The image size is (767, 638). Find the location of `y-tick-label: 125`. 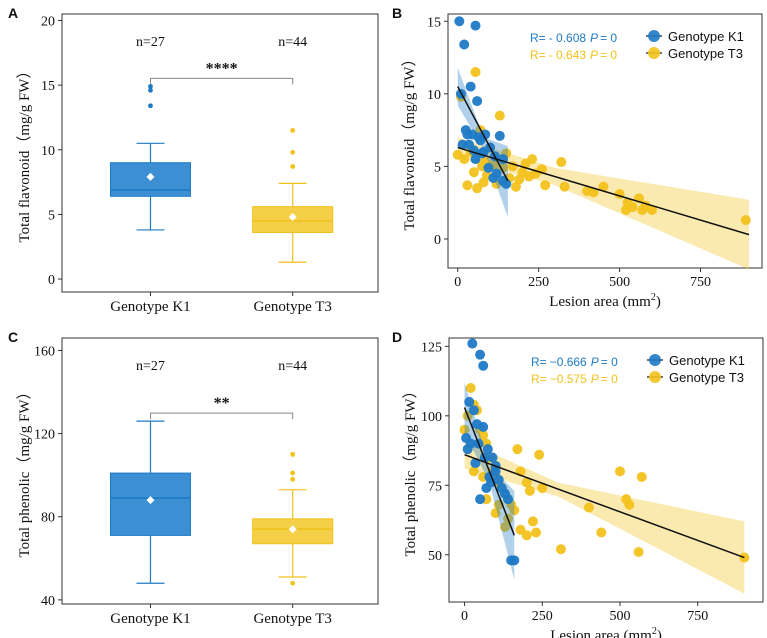

y-tick-label: 125 is located at coordinates (431, 347).